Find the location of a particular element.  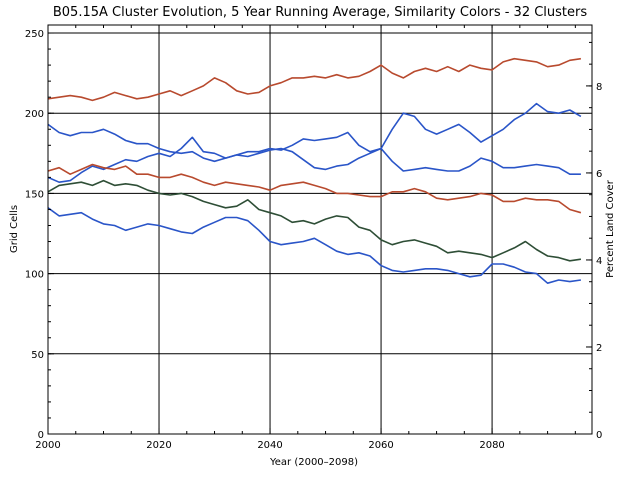

y-tick-label: 200 is located at coordinates (34, 114).